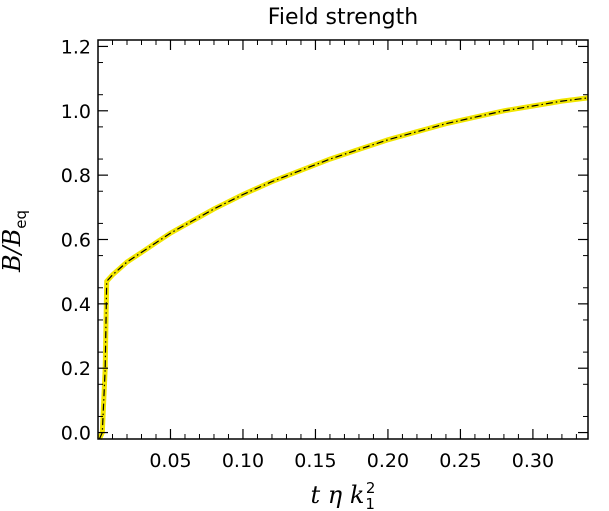  Describe the element at coordinates (343, 17) in the screenshot. I see `chart-title: Field strength` at that location.